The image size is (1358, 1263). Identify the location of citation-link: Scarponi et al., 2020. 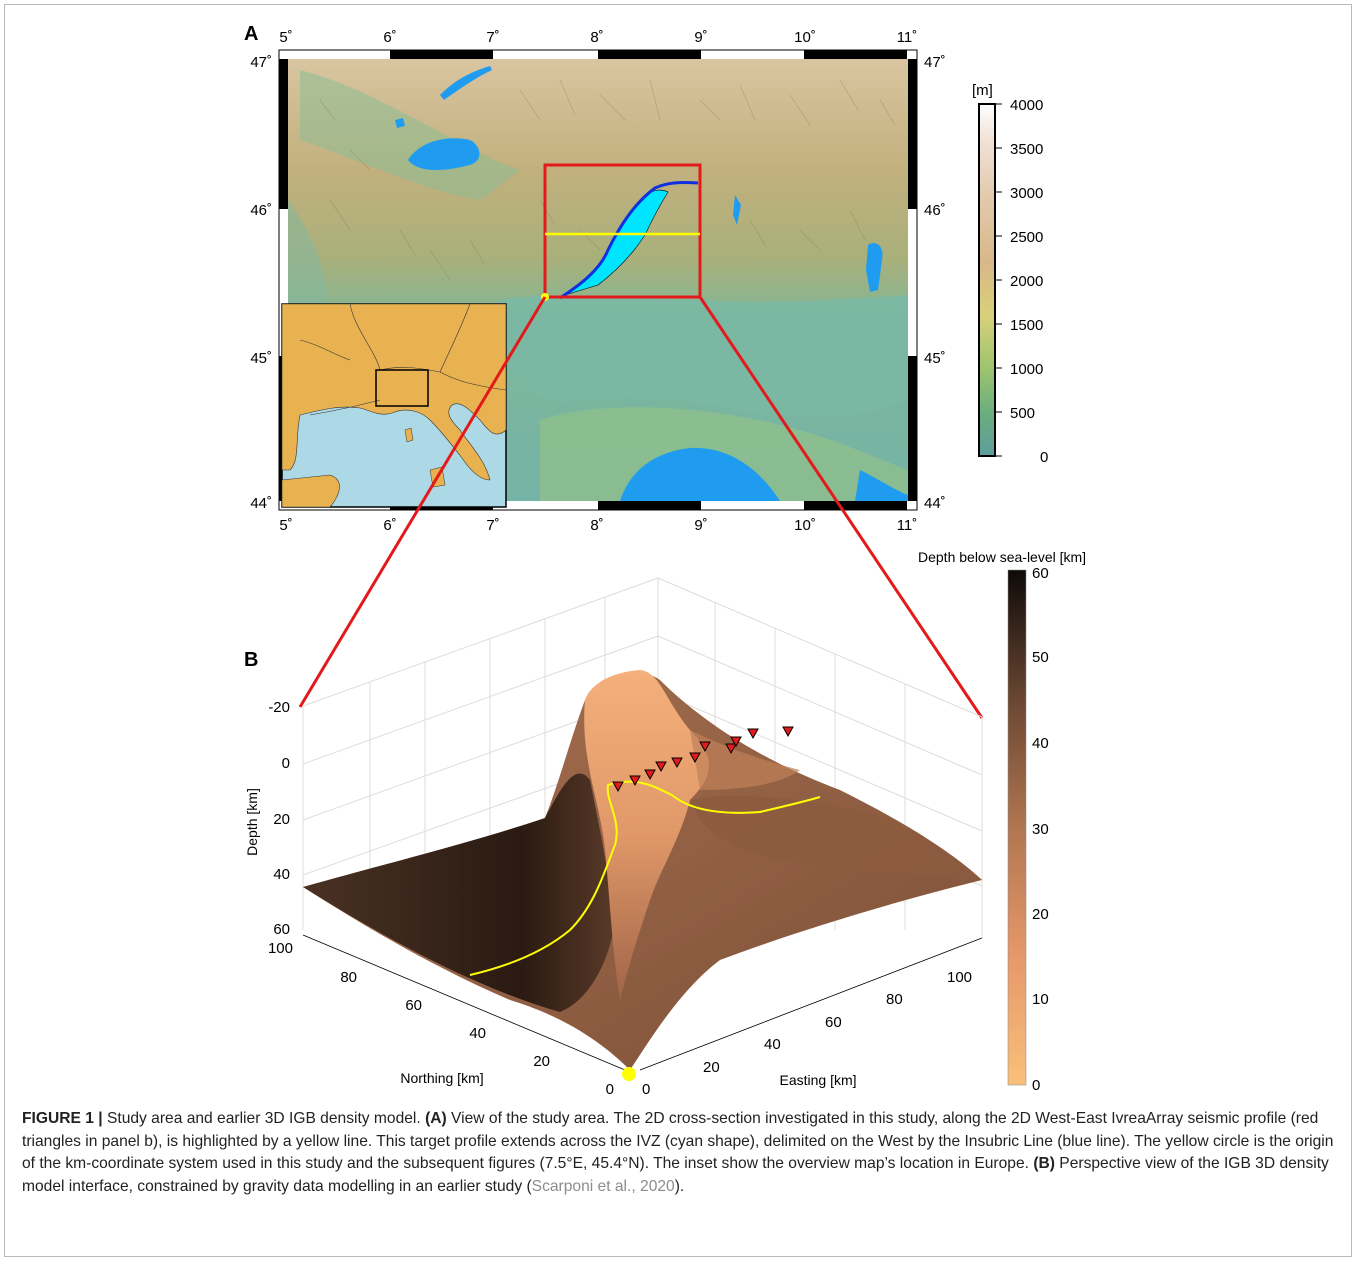
(603, 1186).